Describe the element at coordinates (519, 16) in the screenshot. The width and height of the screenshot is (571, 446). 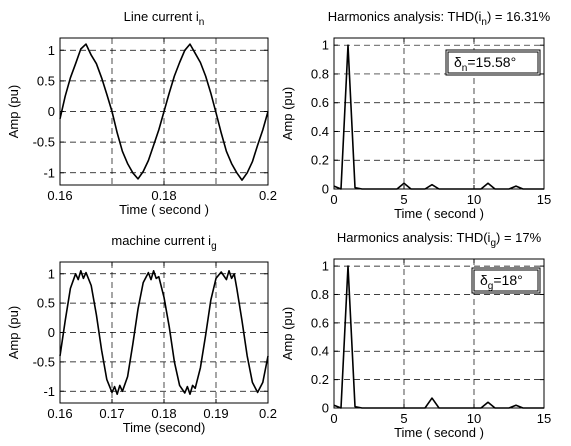
I see `chart-title-tail: ) = 16.31%` at that location.